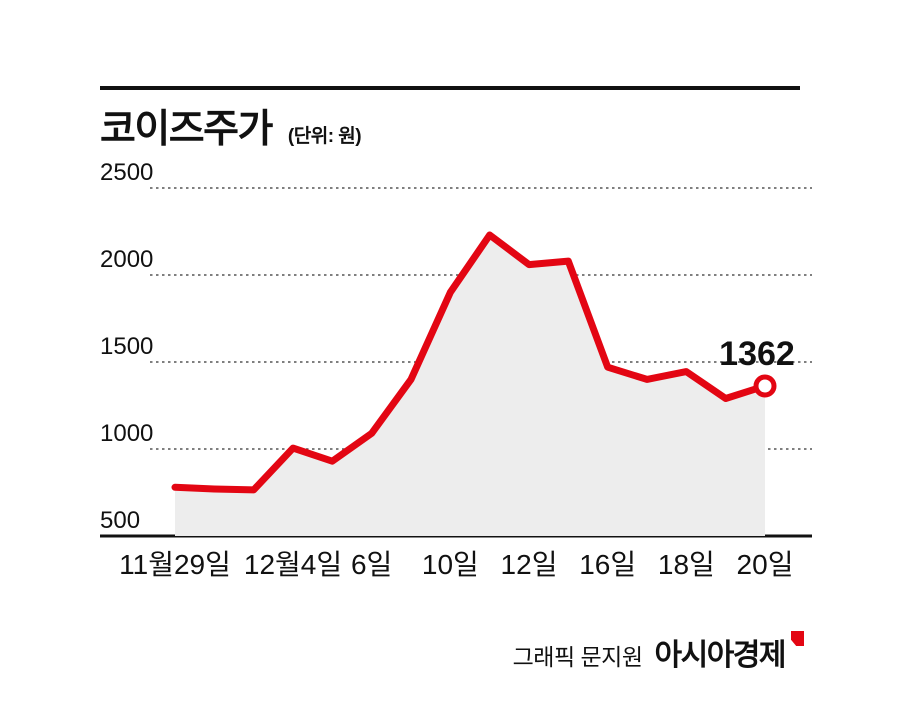 This screenshot has height=720, width=900. What do you see at coordinates (577, 657) in the screenshot?
I see `credit-text: 그래픽 문지원` at bounding box center [577, 657].